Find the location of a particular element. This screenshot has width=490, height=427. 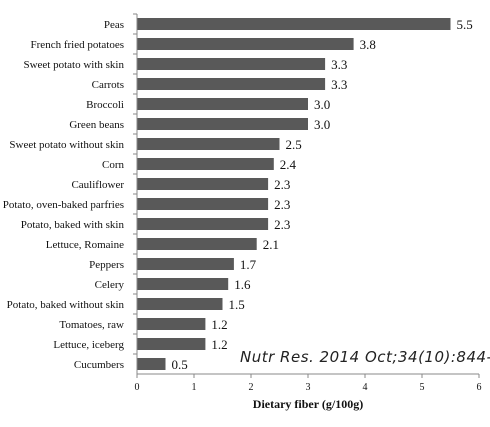

citation-annotation: Nutr Res. 2014 Oct;34(10):844-50. is located at coordinates (365, 357).